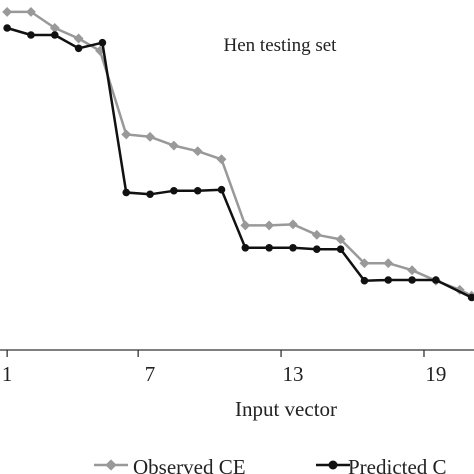 The height and width of the screenshot is (474, 474). I want to click on x-tick-label: 19, so click(435, 374).